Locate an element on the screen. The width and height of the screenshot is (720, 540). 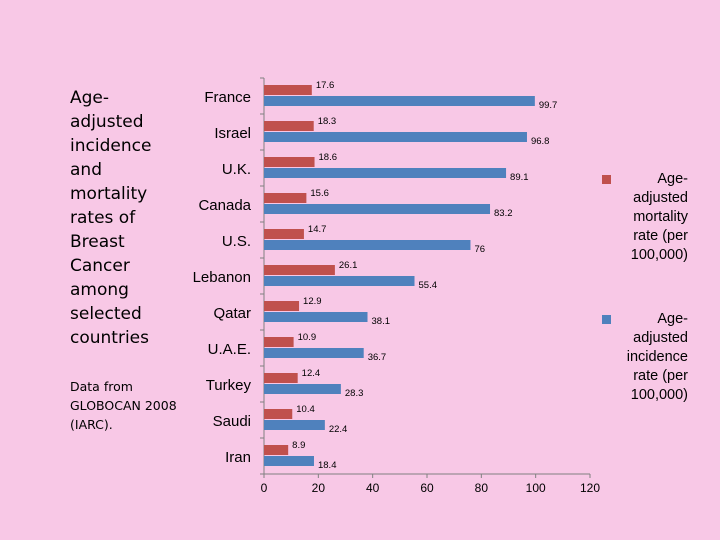
category-label: Turkey is located at coordinates (229, 385).